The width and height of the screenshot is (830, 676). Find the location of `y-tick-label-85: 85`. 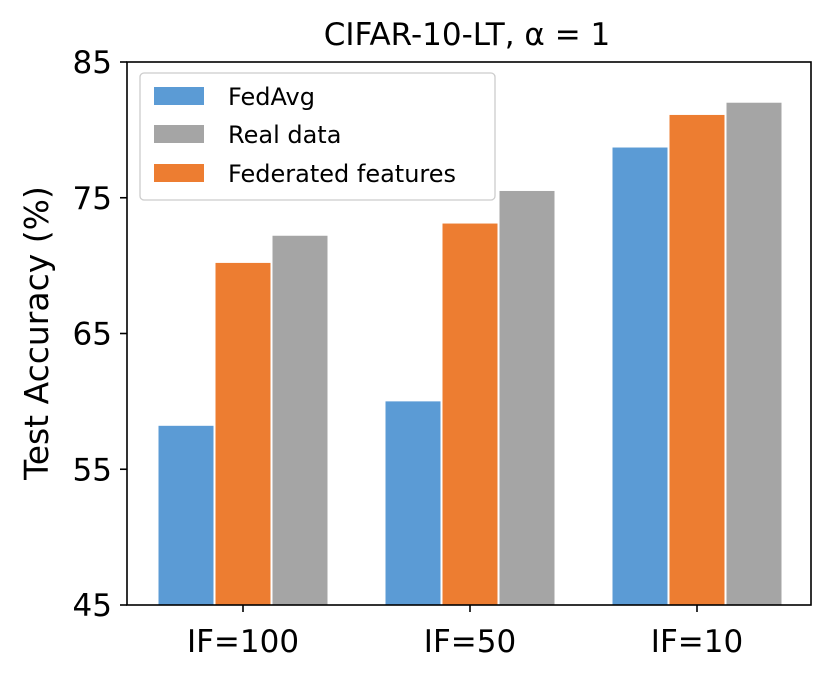

y-tick-label-85: 85 is located at coordinates (92, 63).